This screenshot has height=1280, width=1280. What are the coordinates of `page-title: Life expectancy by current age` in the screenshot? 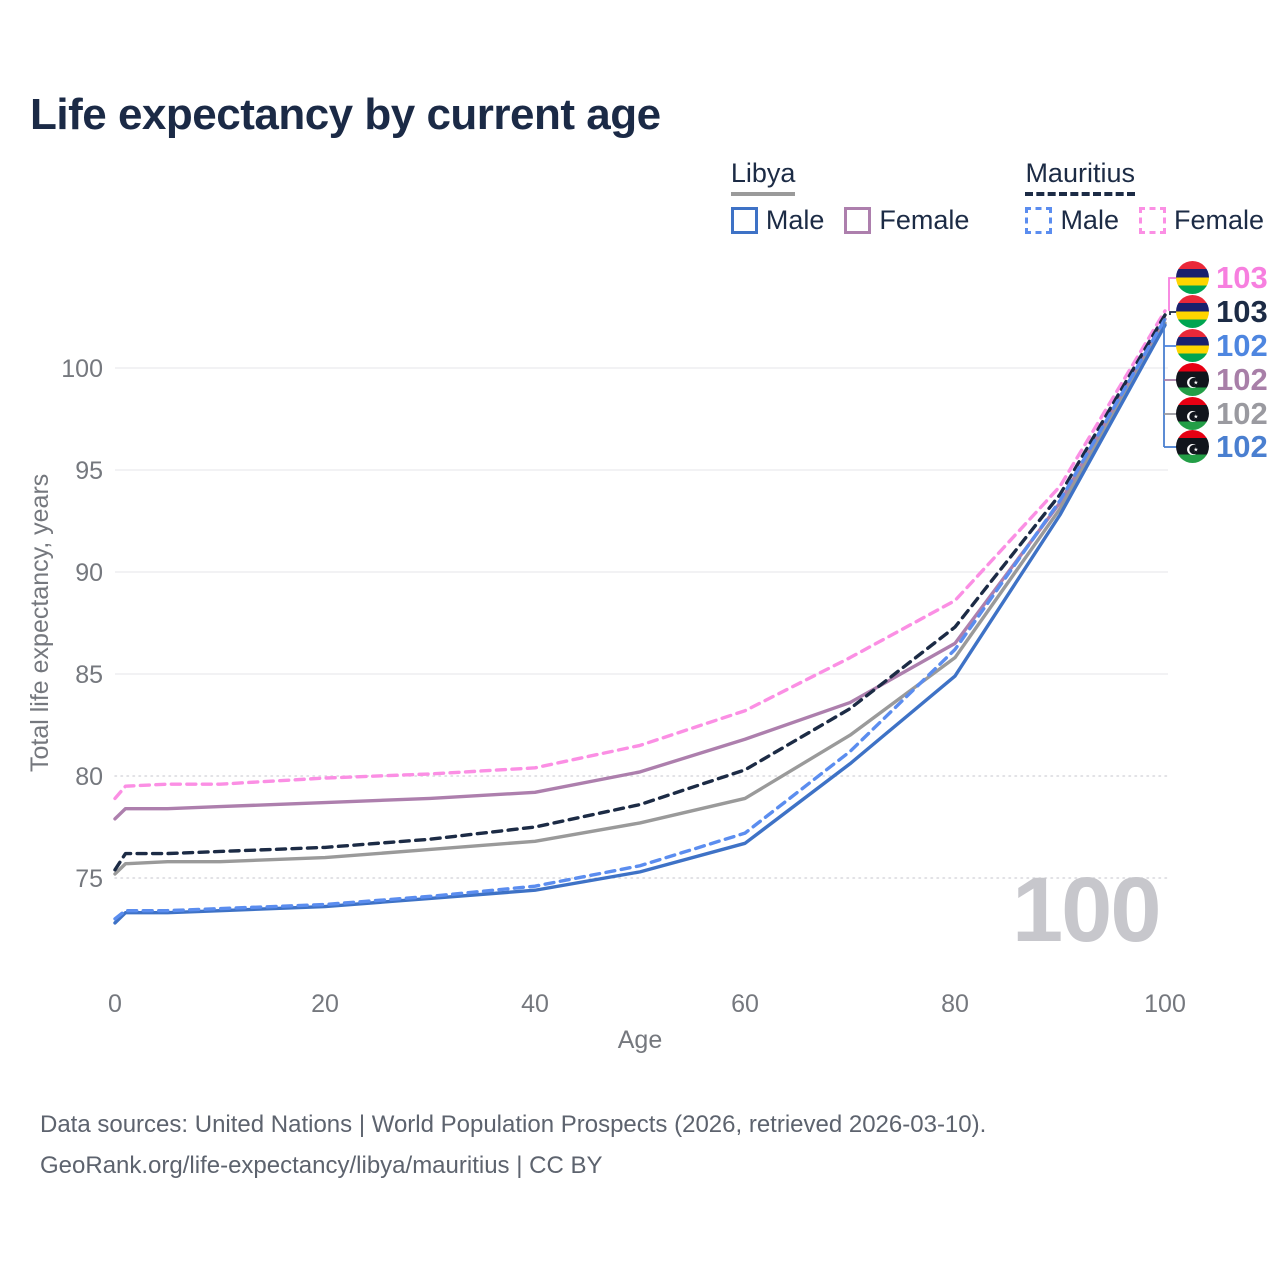 It's located at (345, 114).